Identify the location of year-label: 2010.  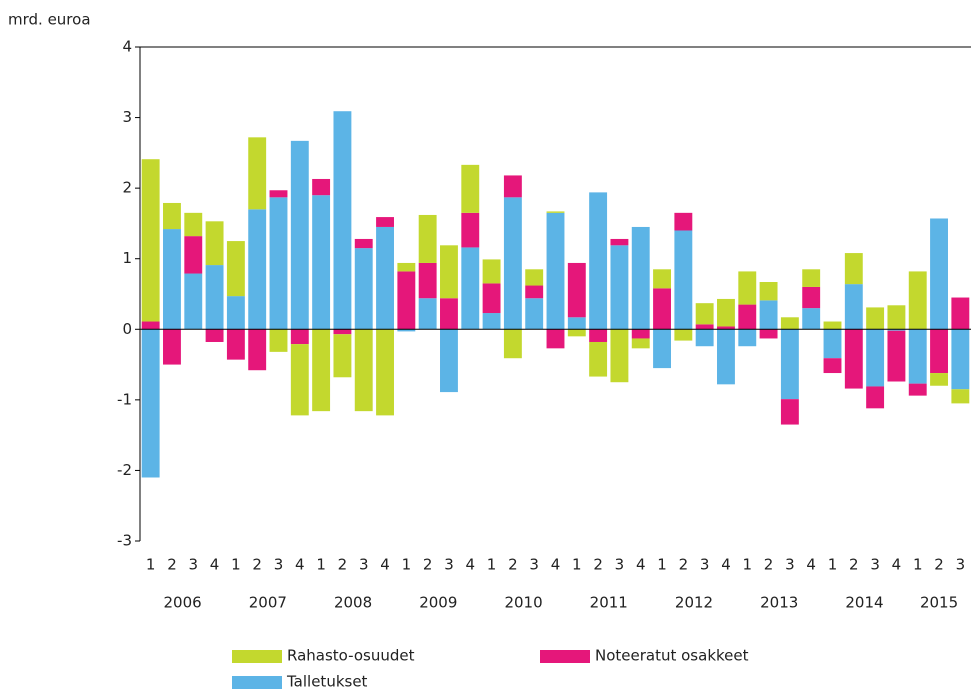
(523, 603).